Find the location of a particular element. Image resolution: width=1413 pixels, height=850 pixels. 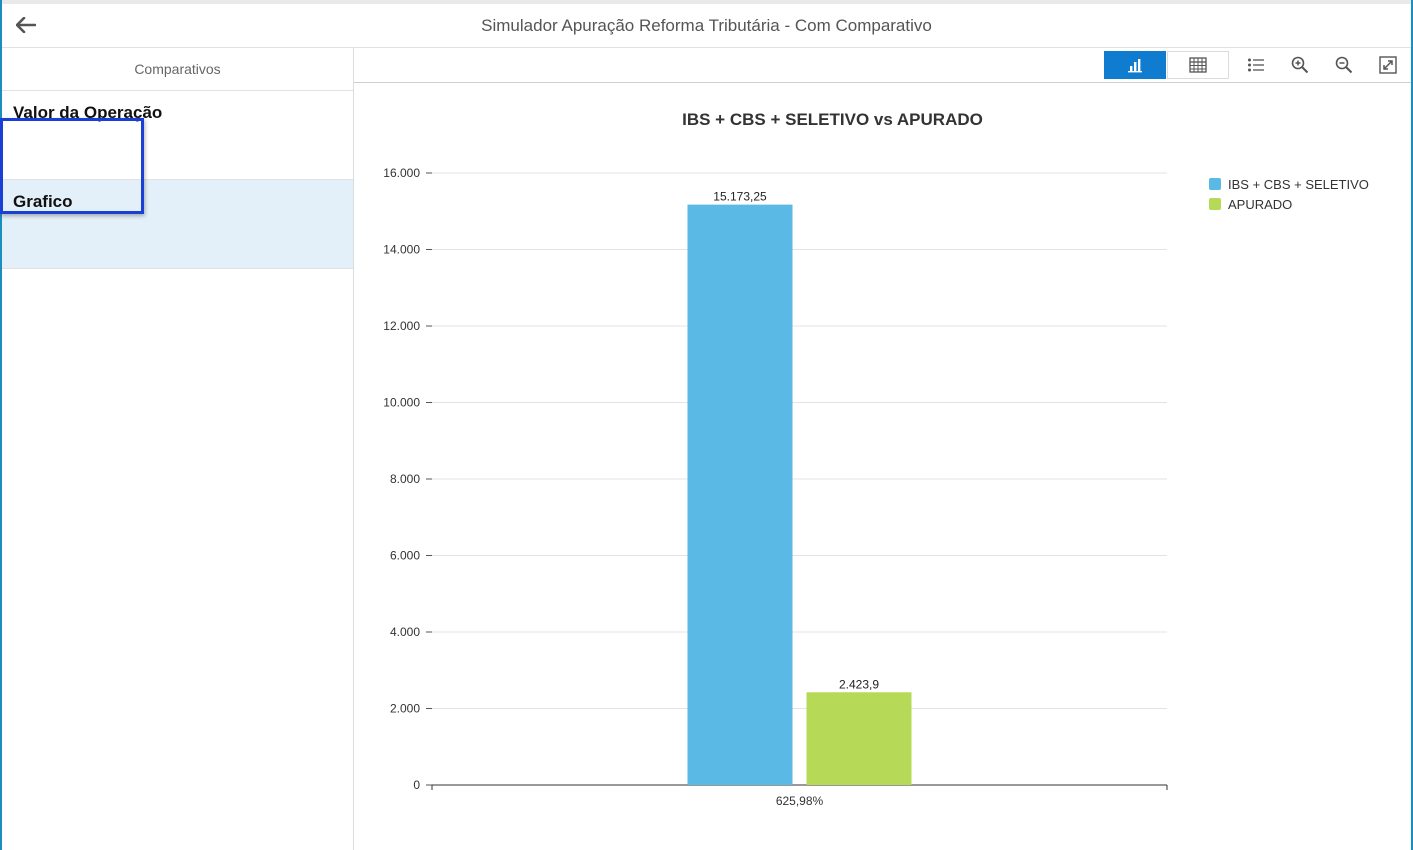

y-tick-label: 6.000 is located at coordinates (405, 556).